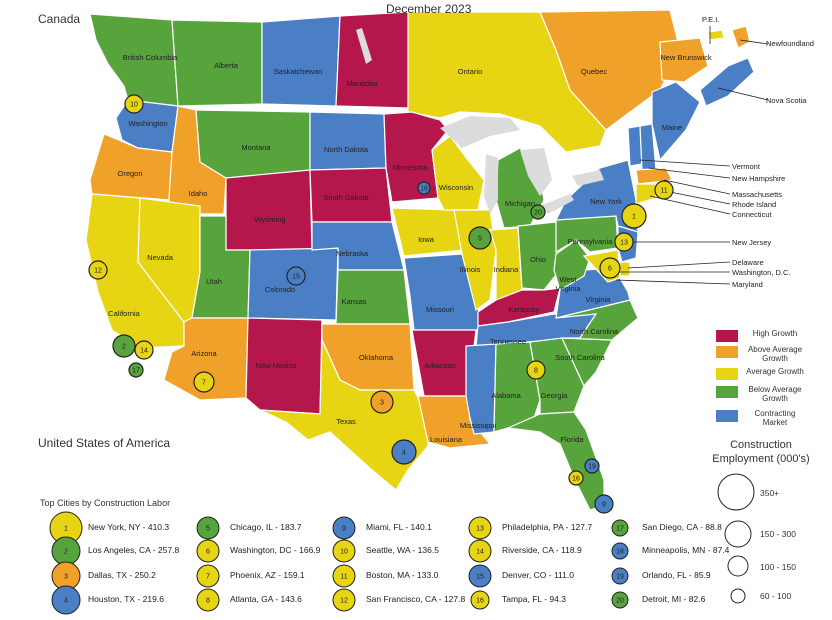 This screenshot has height=620, width=832. Describe the element at coordinates (580, 357) in the screenshot. I see `label-south-carolina: South Carolina` at that location.